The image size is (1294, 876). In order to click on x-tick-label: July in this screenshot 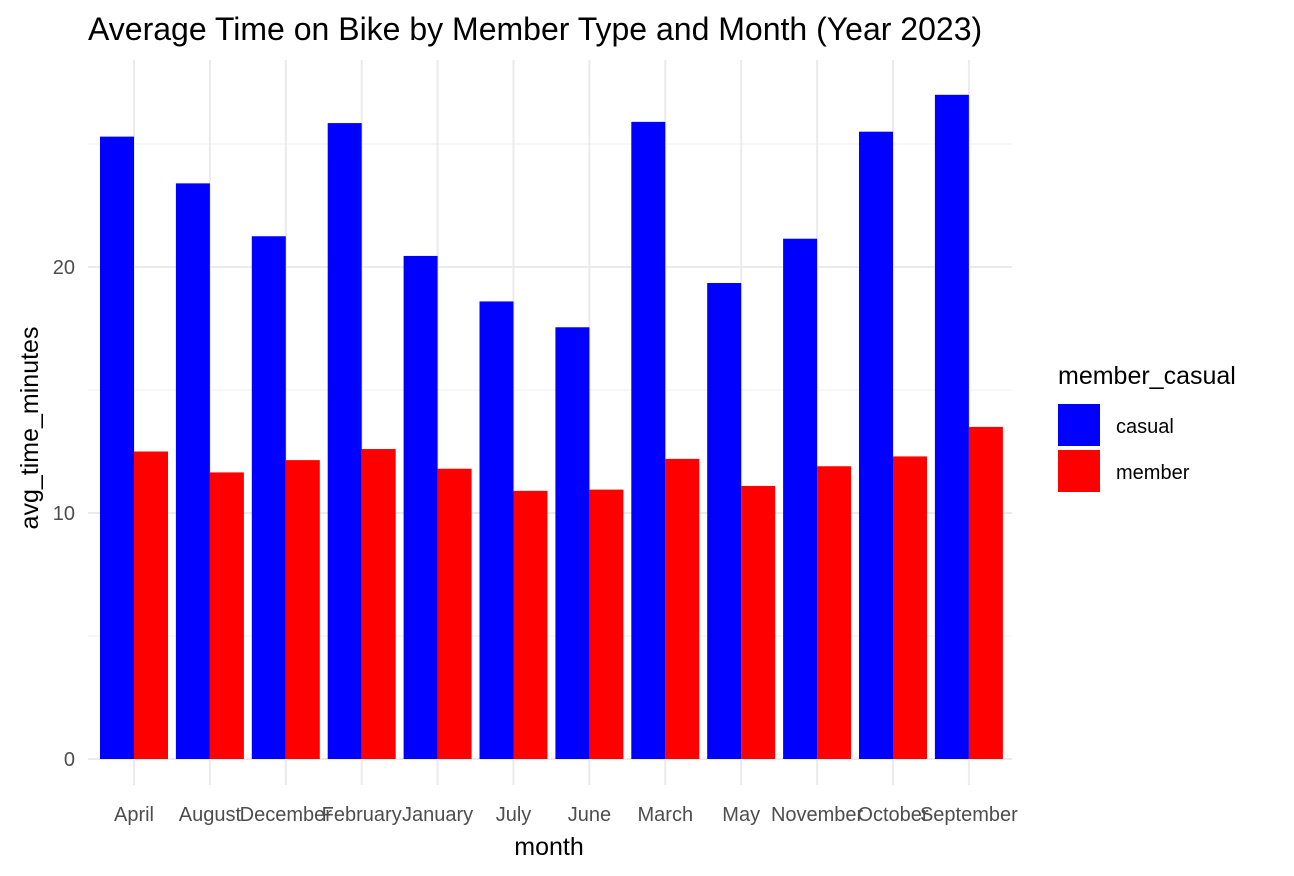, I will do `click(514, 815)`.